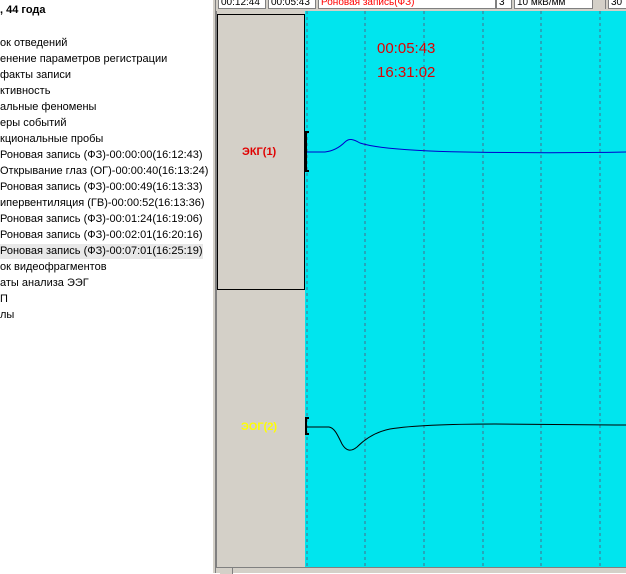 Image resolution: width=626 pixels, height=574 pixels. What do you see at coordinates (541, 4) in the screenshot?
I see `sensitivity-value: 10 мкВ/мм` at bounding box center [541, 4].